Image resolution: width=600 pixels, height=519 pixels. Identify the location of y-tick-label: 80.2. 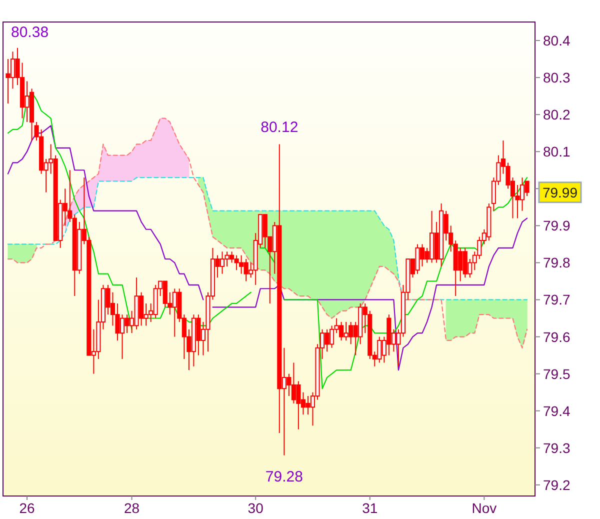
(556, 114).